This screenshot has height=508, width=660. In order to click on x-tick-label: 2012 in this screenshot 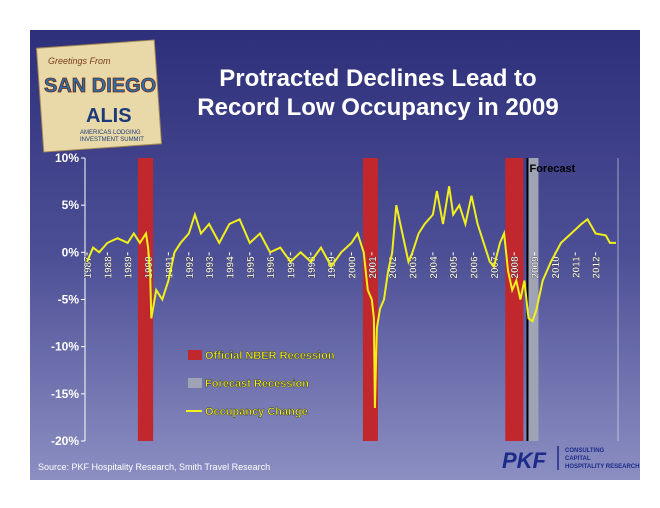, I will do `click(597, 267)`.